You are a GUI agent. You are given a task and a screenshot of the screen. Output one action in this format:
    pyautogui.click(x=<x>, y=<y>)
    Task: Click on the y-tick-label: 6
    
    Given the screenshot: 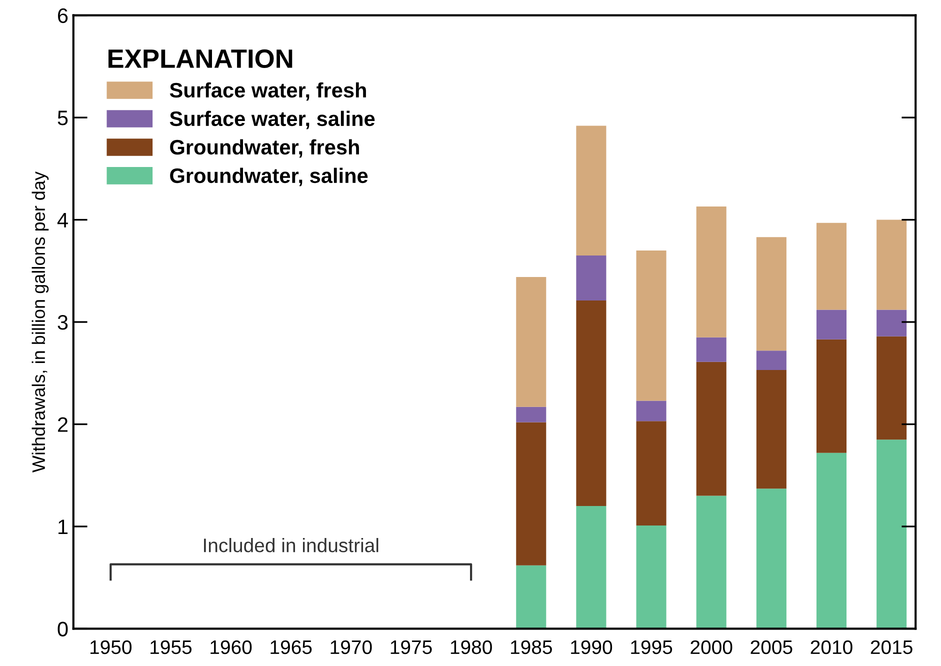 What is the action you would take?
    pyautogui.click(x=63, y=16)
    